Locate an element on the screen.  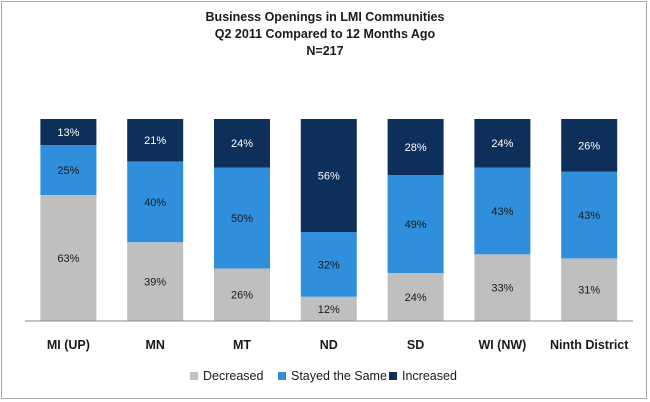
bar-wi-nw-decreased is located at coordinates (502, 287).